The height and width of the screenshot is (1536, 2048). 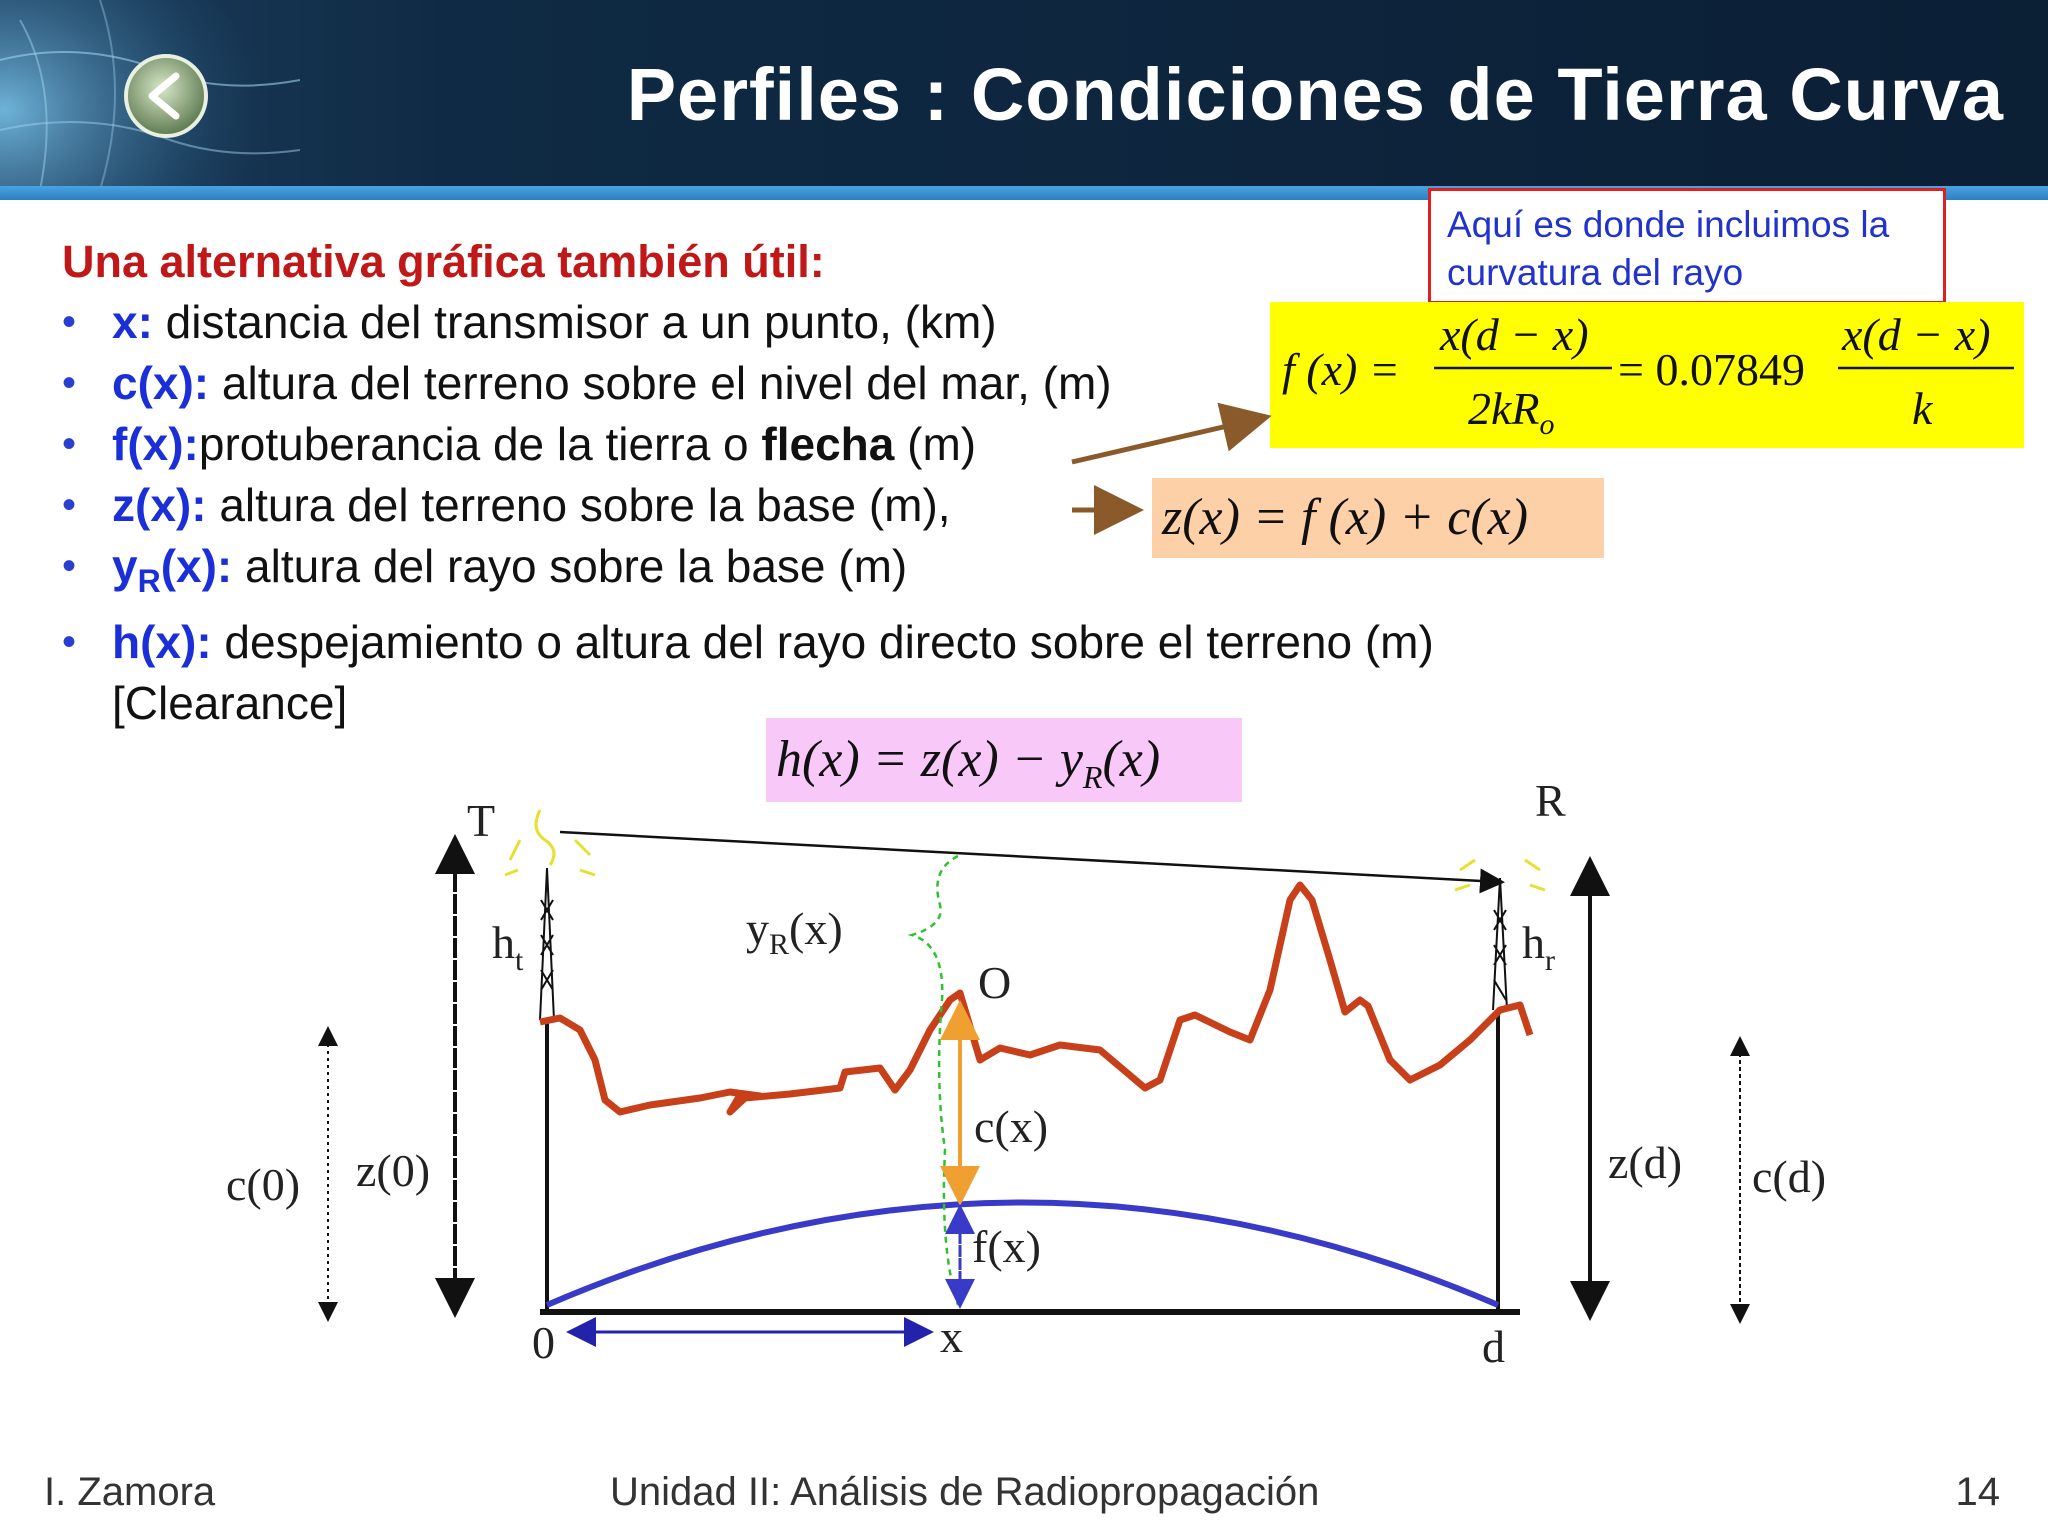 What do you see at coordinates (1344, 517) in the screenshot?
I see `zx-formula: z(x) = f (x) + c(x)` at bounding box center [1344, 517].